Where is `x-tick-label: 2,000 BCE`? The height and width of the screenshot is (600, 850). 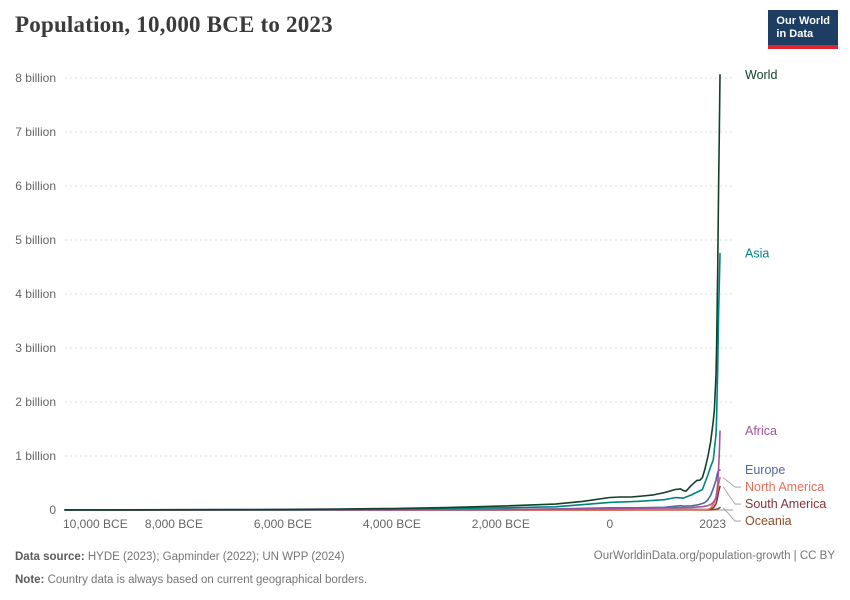
x-tick-label: 2,000 BCE is located at coordinates (501, 524).